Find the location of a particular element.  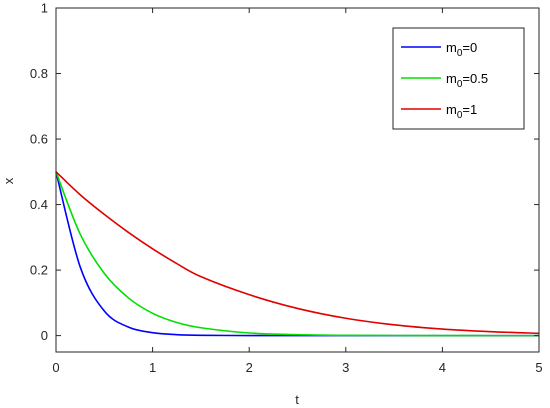

x-tick-label: 1 is located at coordinates (152, 367).